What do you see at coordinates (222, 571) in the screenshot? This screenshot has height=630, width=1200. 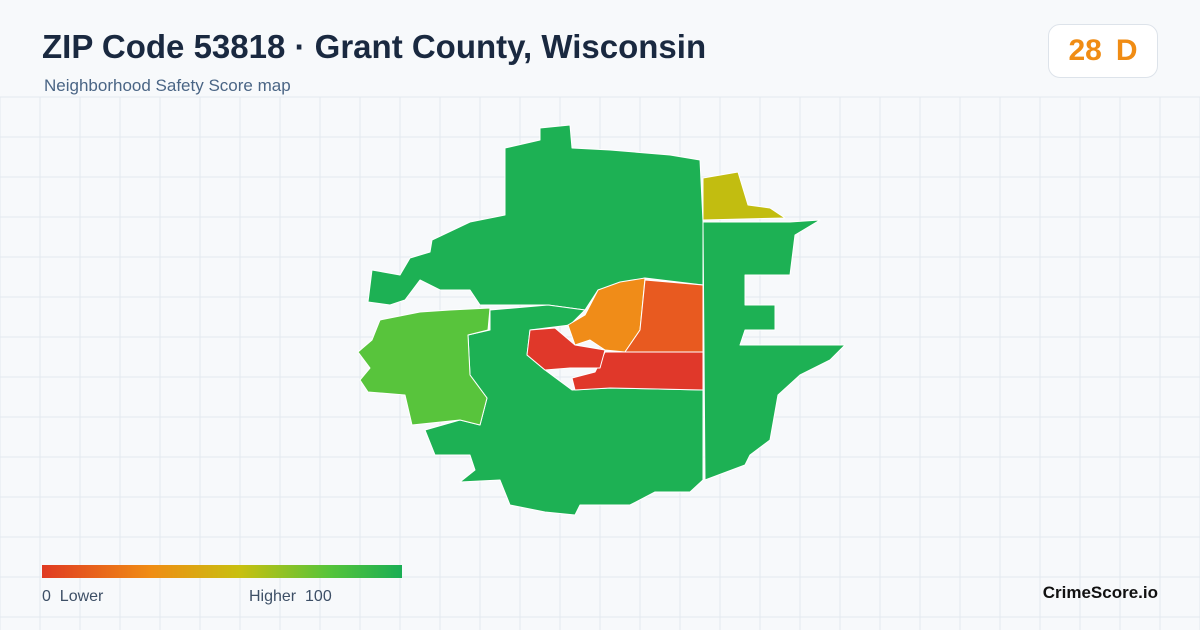 I see `legend-gradient` at bounding box center [222, 571].